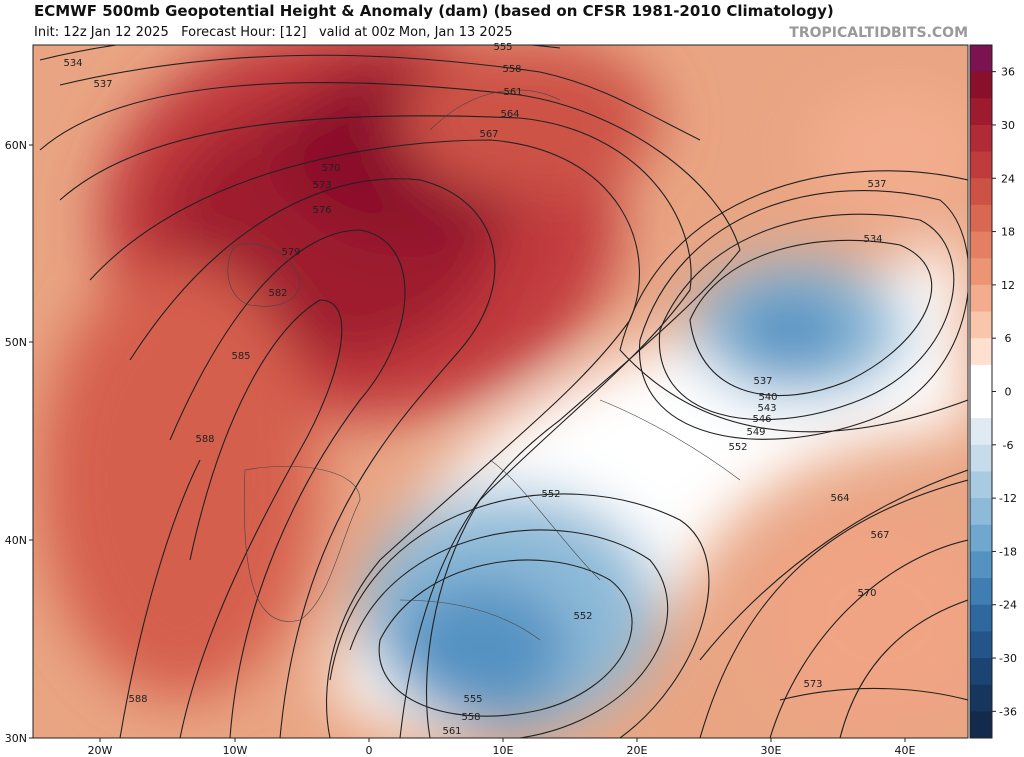 The height and width of the screenshot is (757, 1024). Describe the element at coordinates (771, 750) in the screenshot. I see `lon-label: 30E` at that location.